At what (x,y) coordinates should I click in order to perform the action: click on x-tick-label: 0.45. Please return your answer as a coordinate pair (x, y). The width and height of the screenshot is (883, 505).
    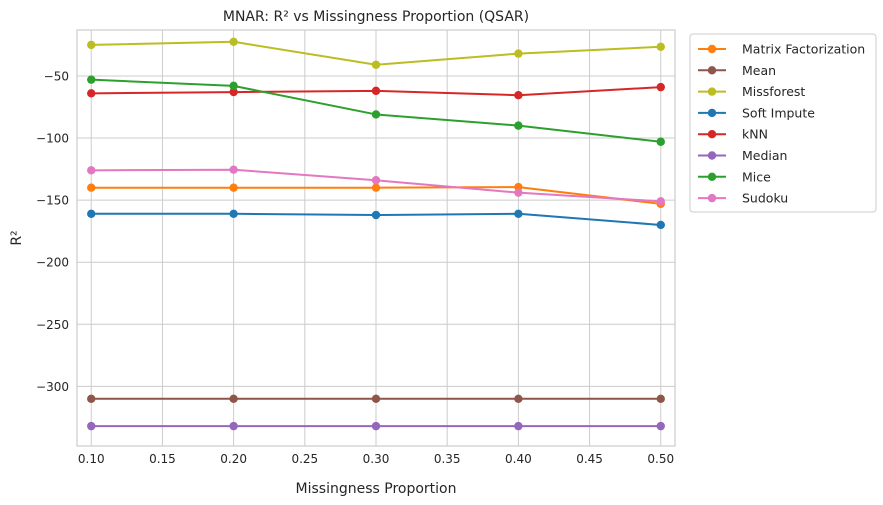
    Looking at the image, I should click on (589, 459).